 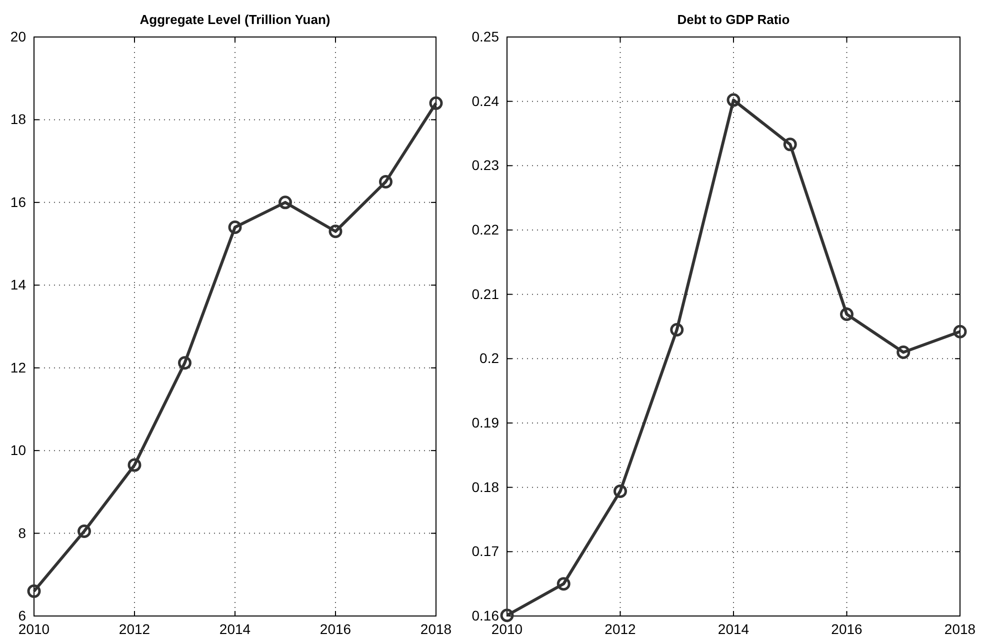 What do you see at coordinates (18, 450) in the screenshot?
I see `y-tick-label: 10` at bounding box center [18, 450].